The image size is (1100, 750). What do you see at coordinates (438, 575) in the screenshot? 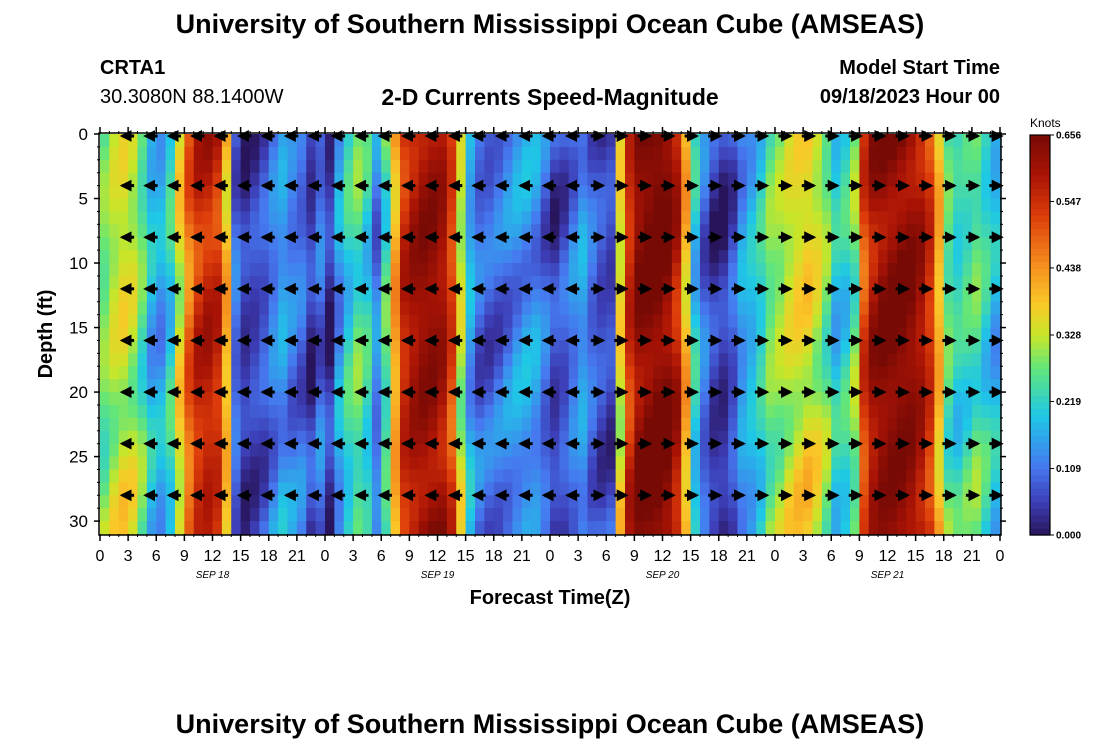
I see `date-label: SEP 19` at bounding box center [438, 575].